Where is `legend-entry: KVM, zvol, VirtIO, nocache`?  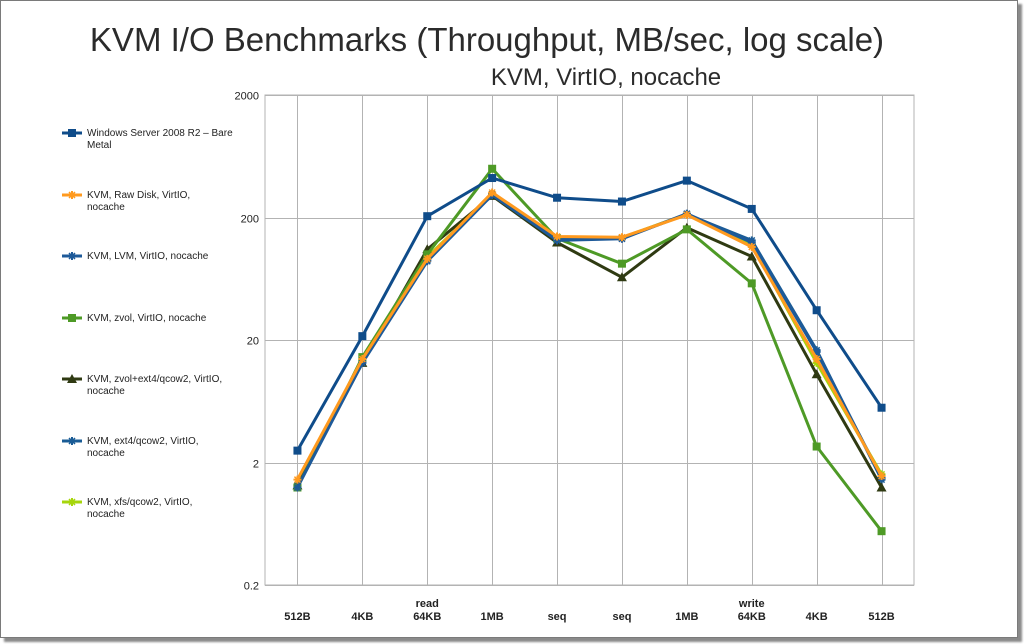
legend-entry: KVM, zvol, VirtIO, nocache is located at coordinates (134, 318).